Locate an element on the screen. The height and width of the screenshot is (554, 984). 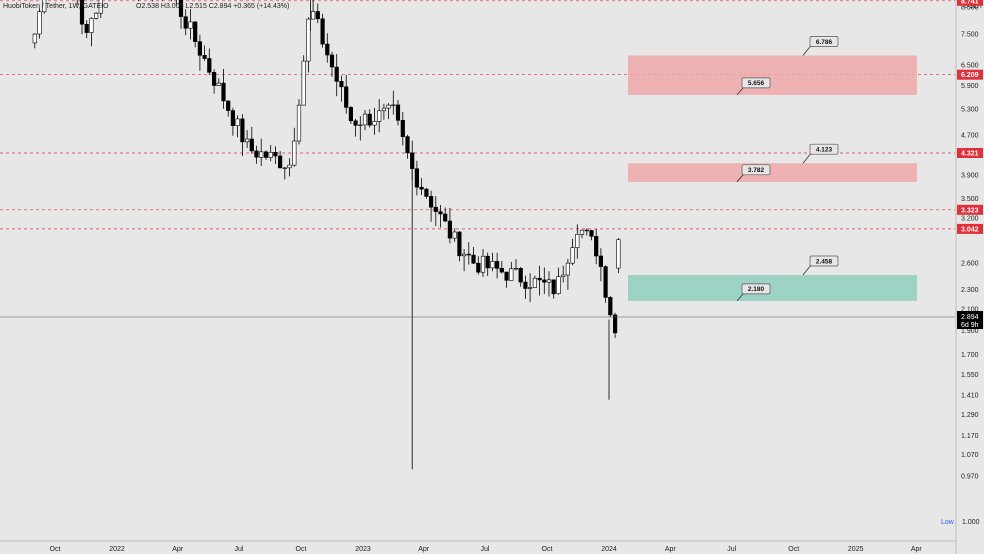
y-tick-label: 3.200 is located at coordinates (970, 218).